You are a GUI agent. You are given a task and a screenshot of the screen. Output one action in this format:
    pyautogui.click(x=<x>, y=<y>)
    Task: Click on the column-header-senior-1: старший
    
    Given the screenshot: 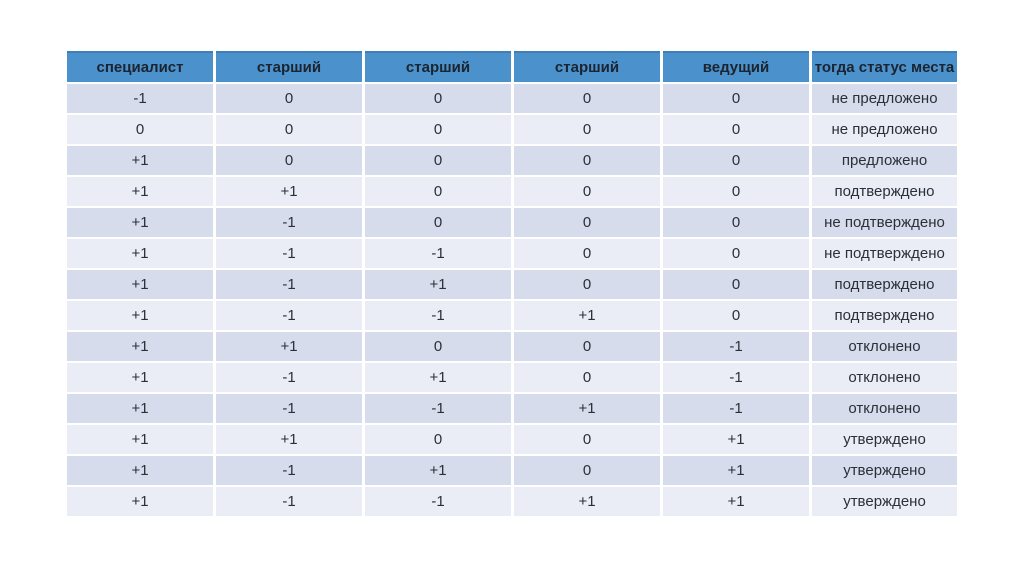 What is the action you would take?
    pyautogui.click(x=289, y=66)
    